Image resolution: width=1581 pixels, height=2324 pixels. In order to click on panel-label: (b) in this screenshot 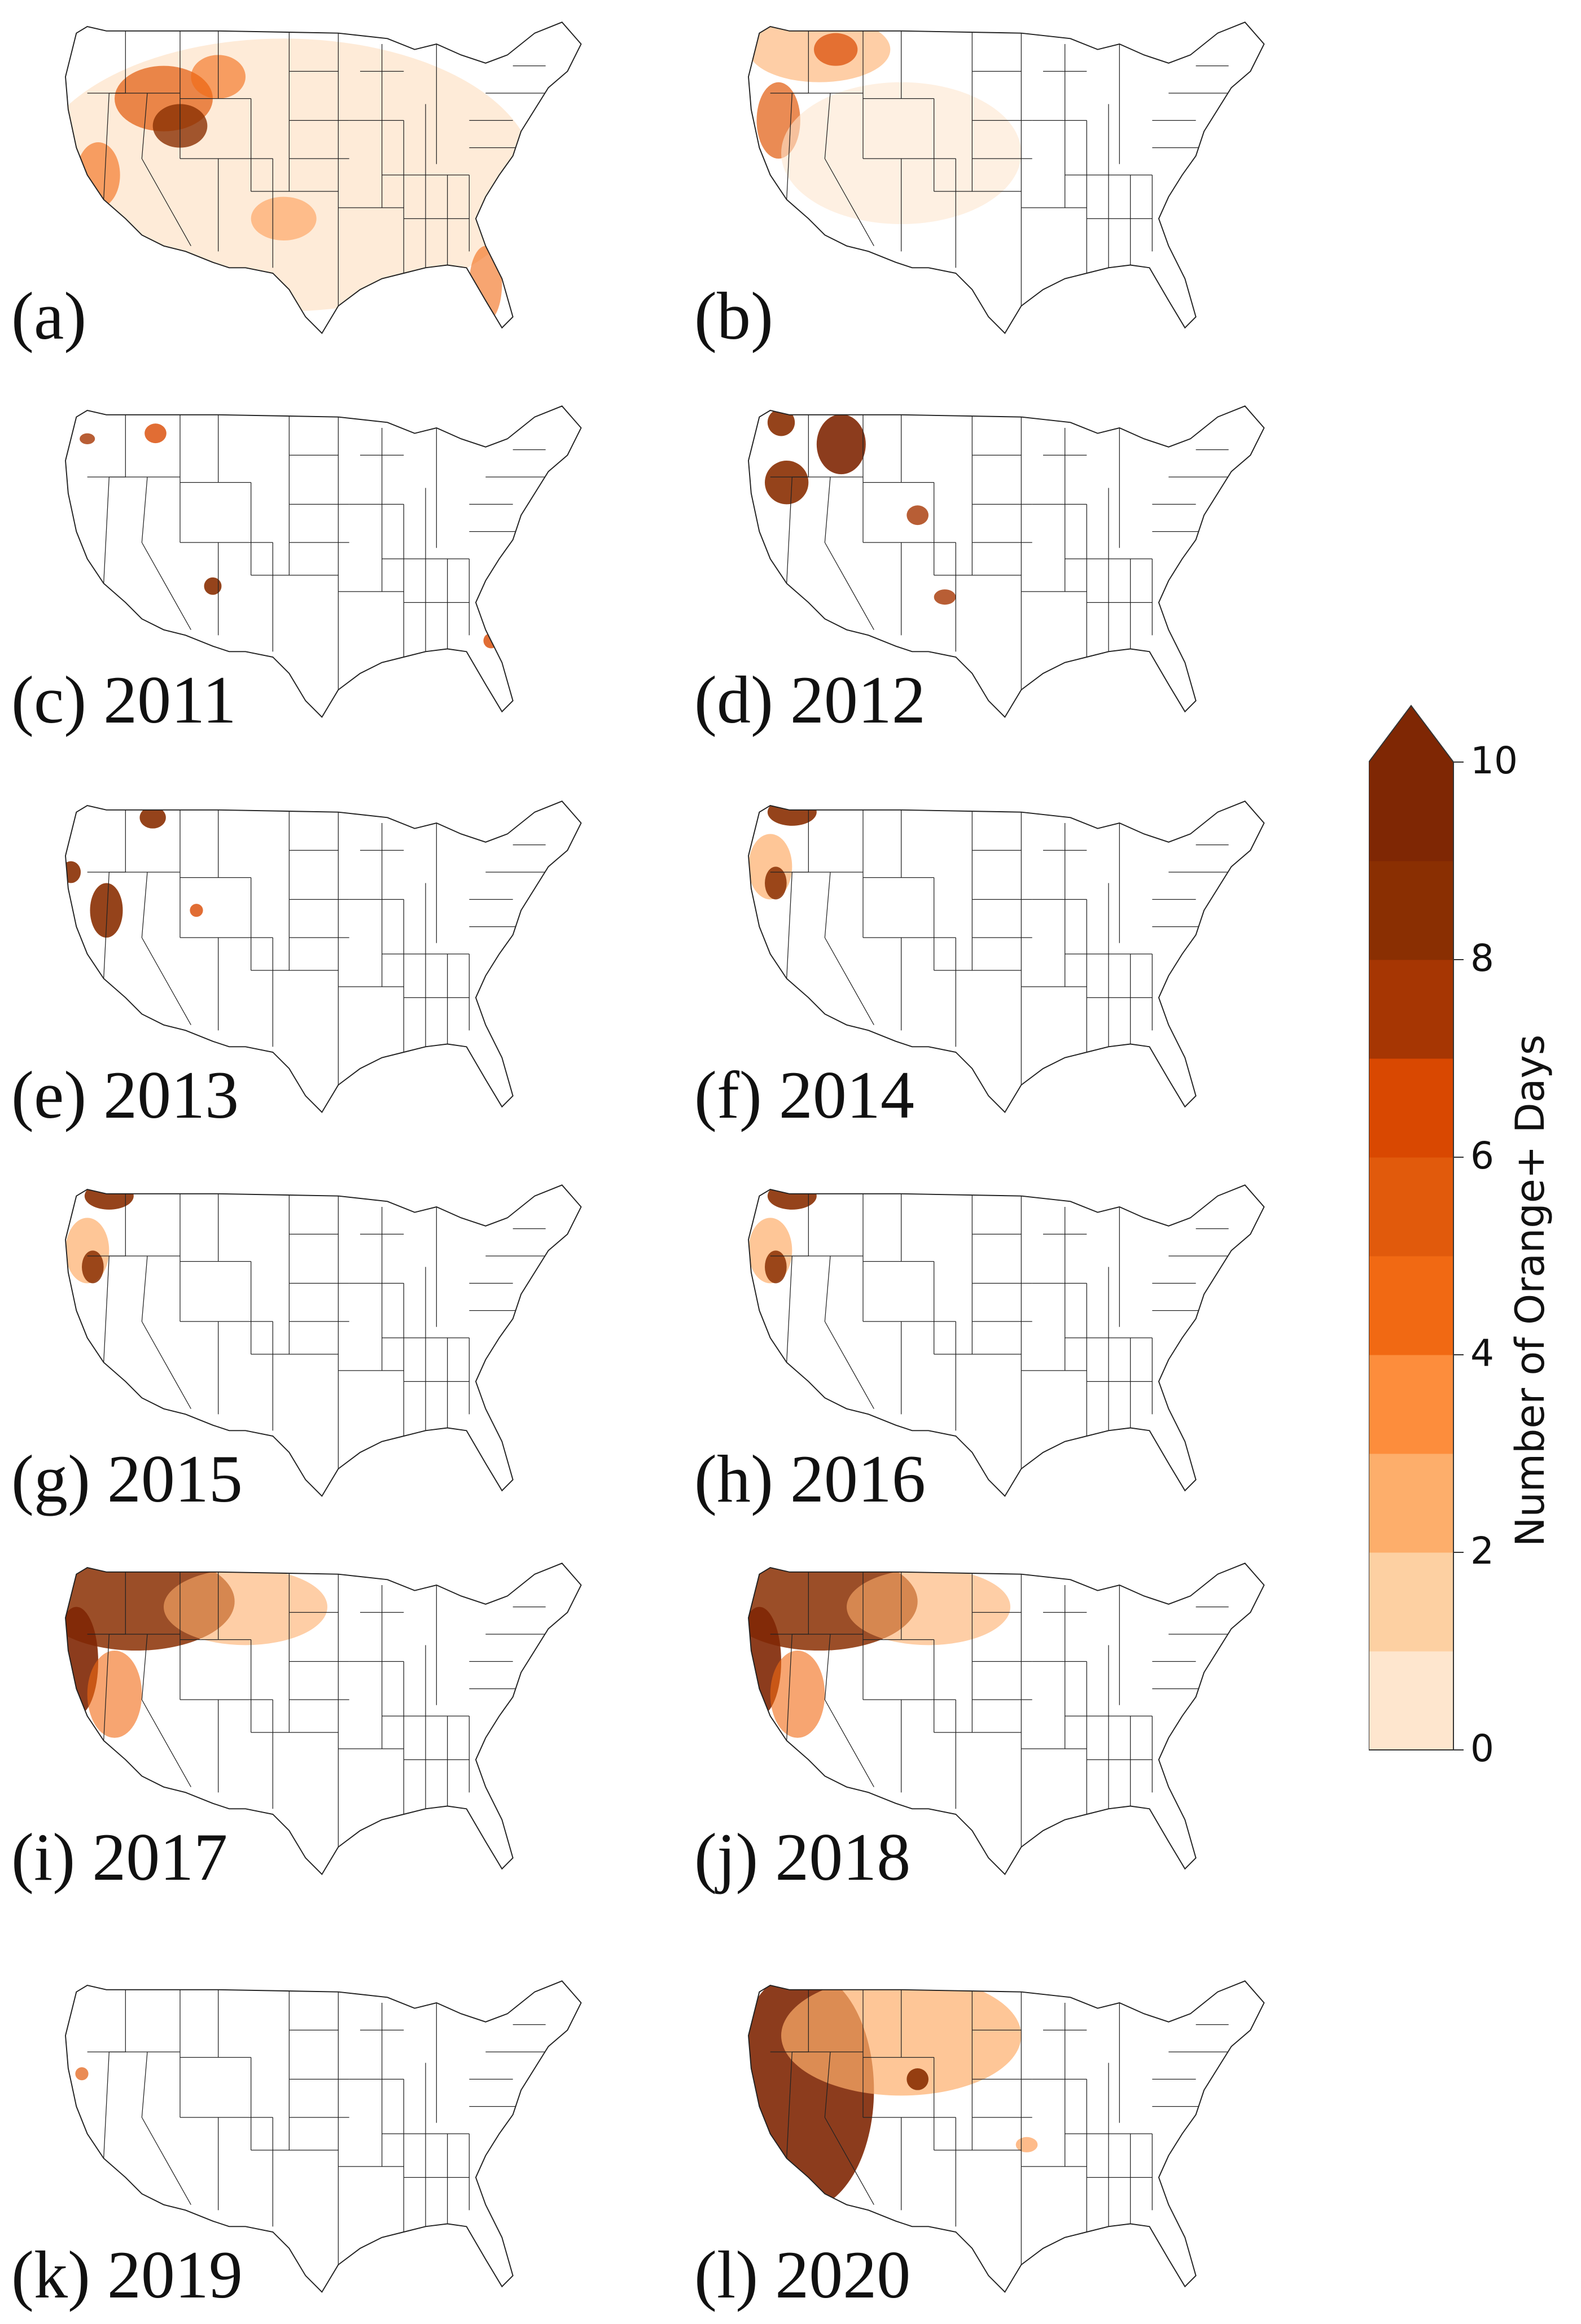, I will do `click(733, 315)`.